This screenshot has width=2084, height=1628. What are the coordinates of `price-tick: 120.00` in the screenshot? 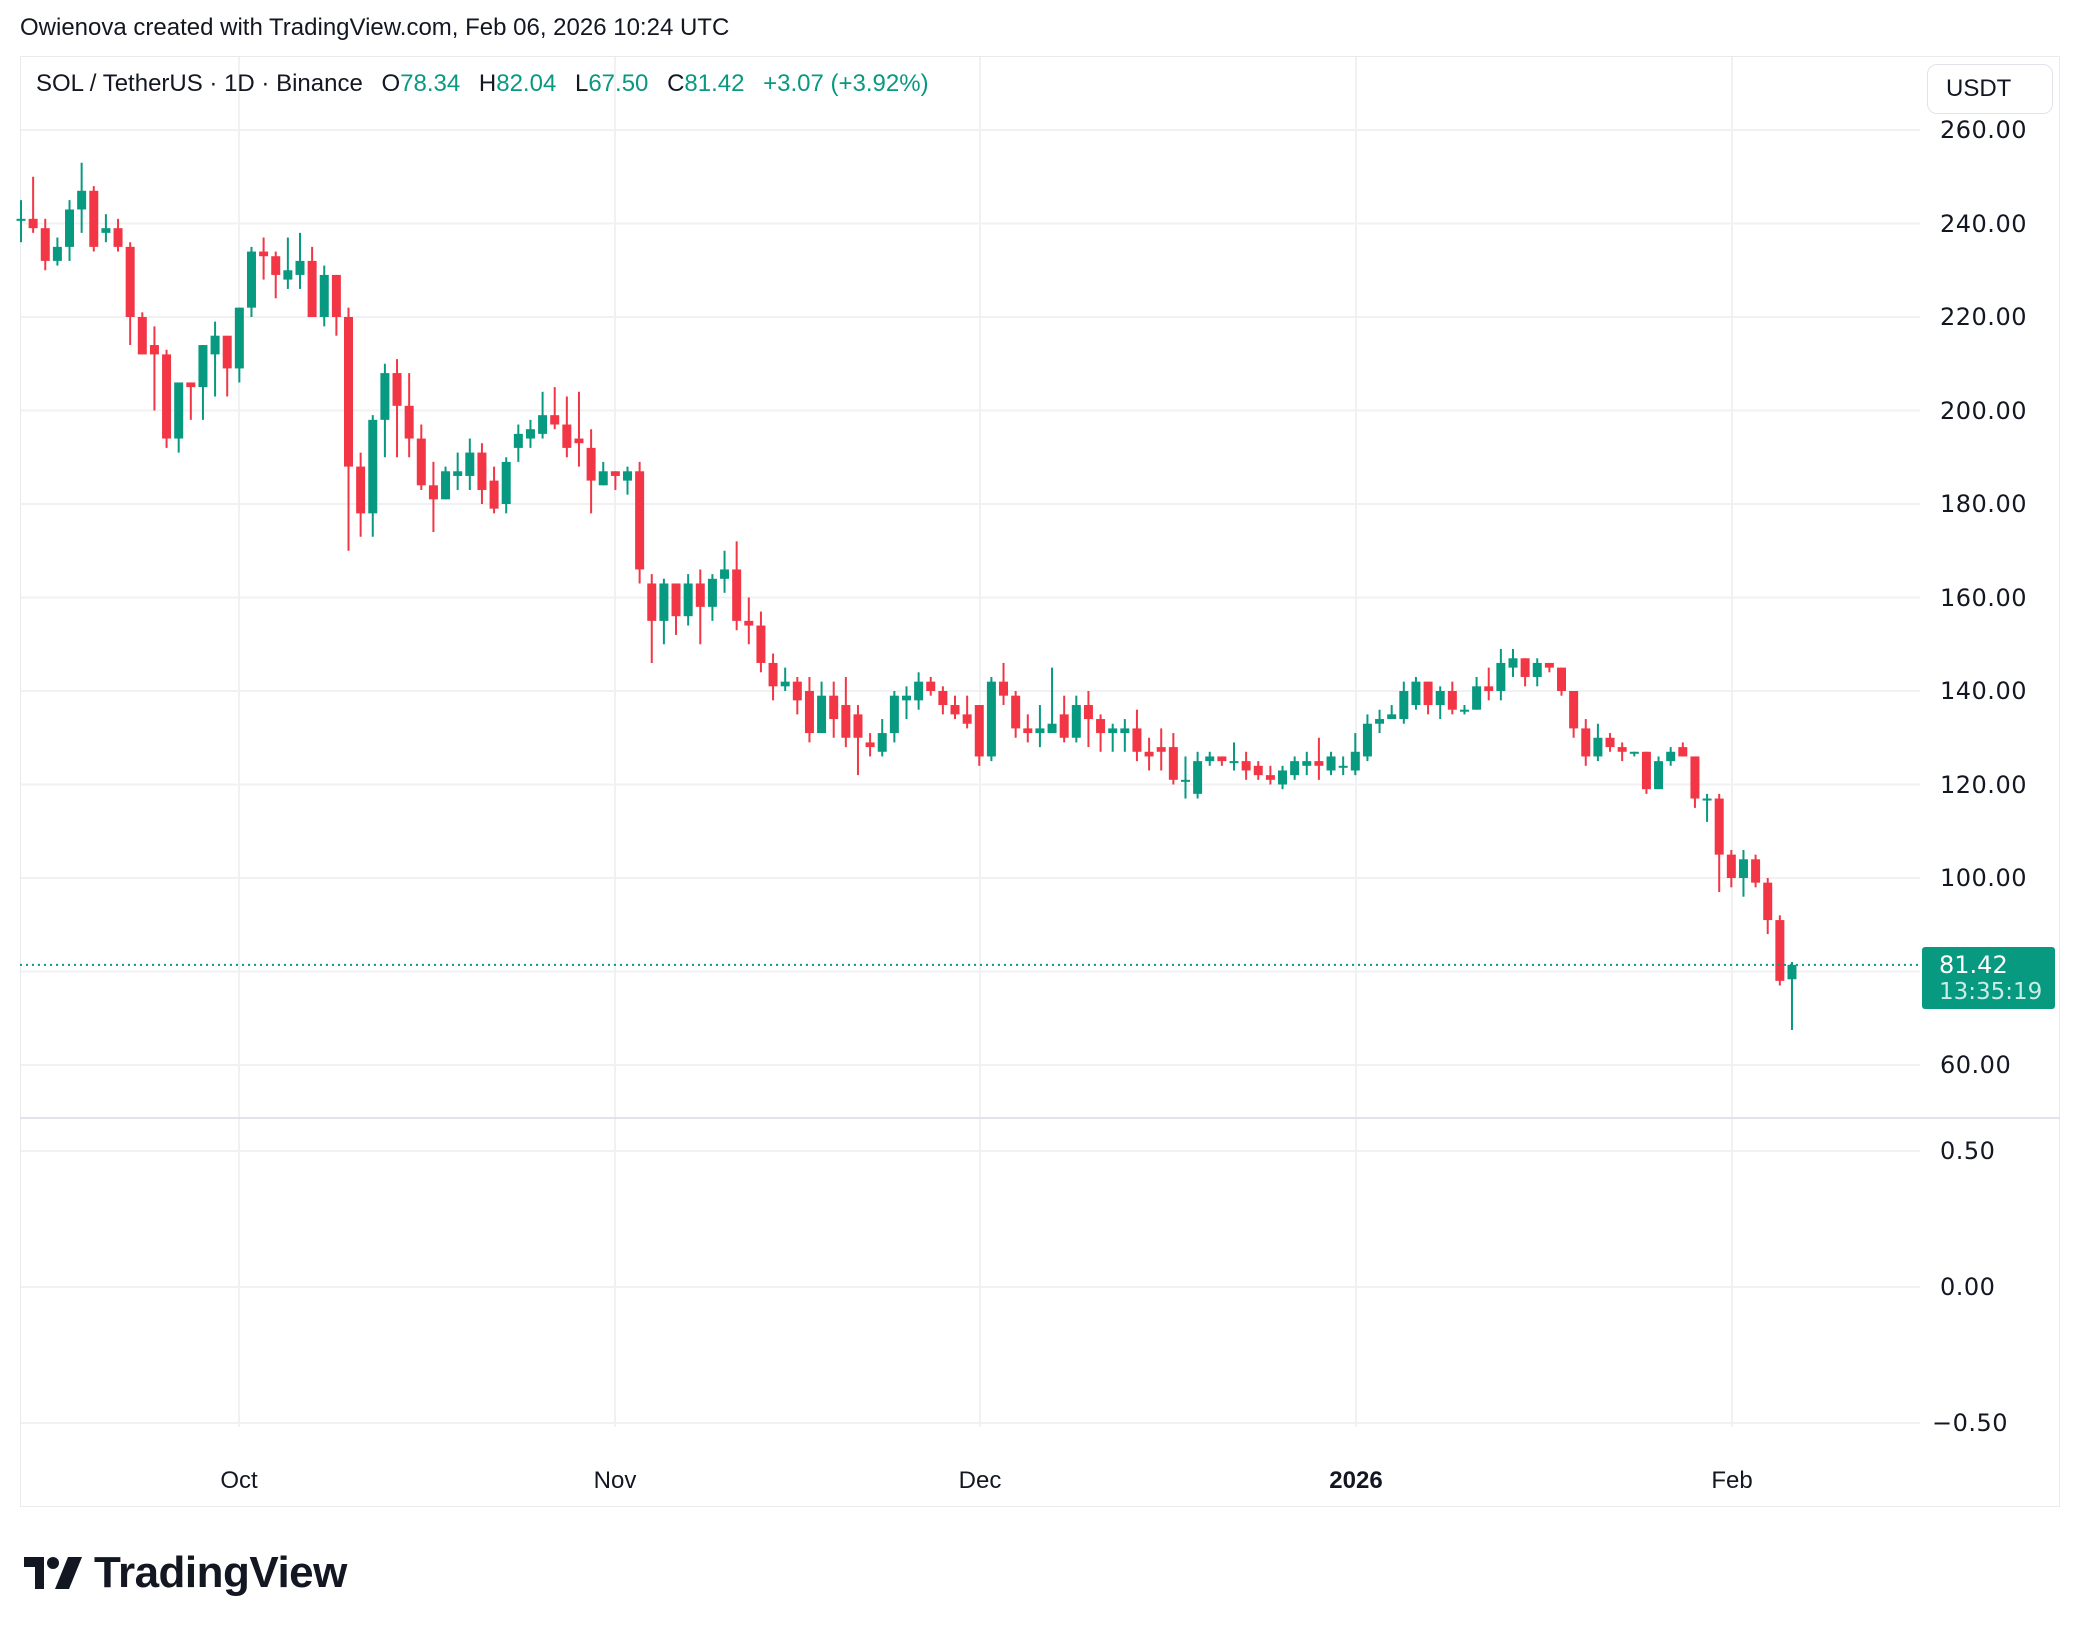 It's located at (1983, 785).